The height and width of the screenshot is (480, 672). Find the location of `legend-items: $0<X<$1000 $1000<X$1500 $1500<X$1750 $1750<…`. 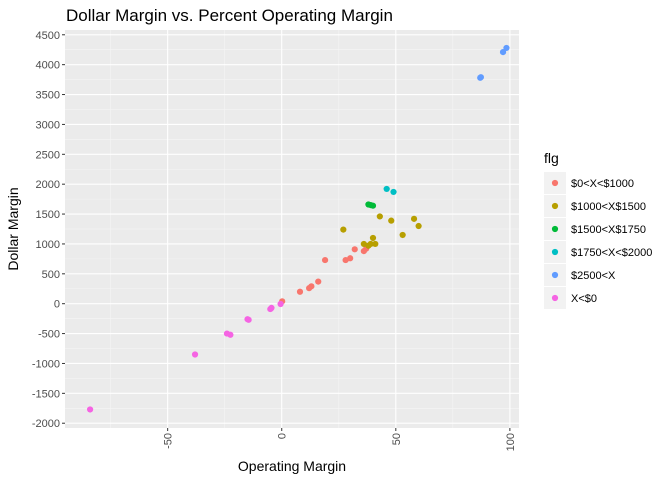

legend-items: $0<X<$1000 $1000<X$1500 $1500<X$1750 $1750<… is located at coordinates (598, 240).